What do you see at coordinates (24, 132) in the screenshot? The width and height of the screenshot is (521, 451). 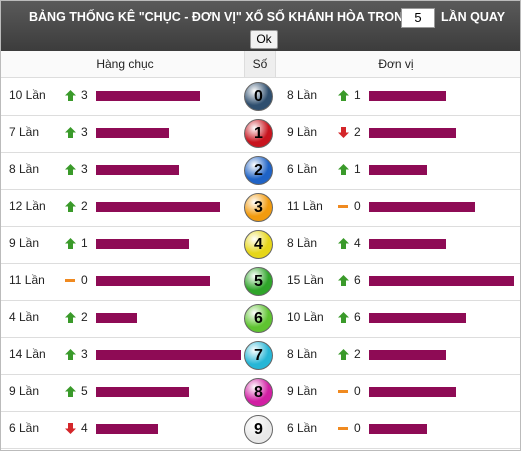 I see `count-label: 7 Lần` at bounding box center [24, 132].